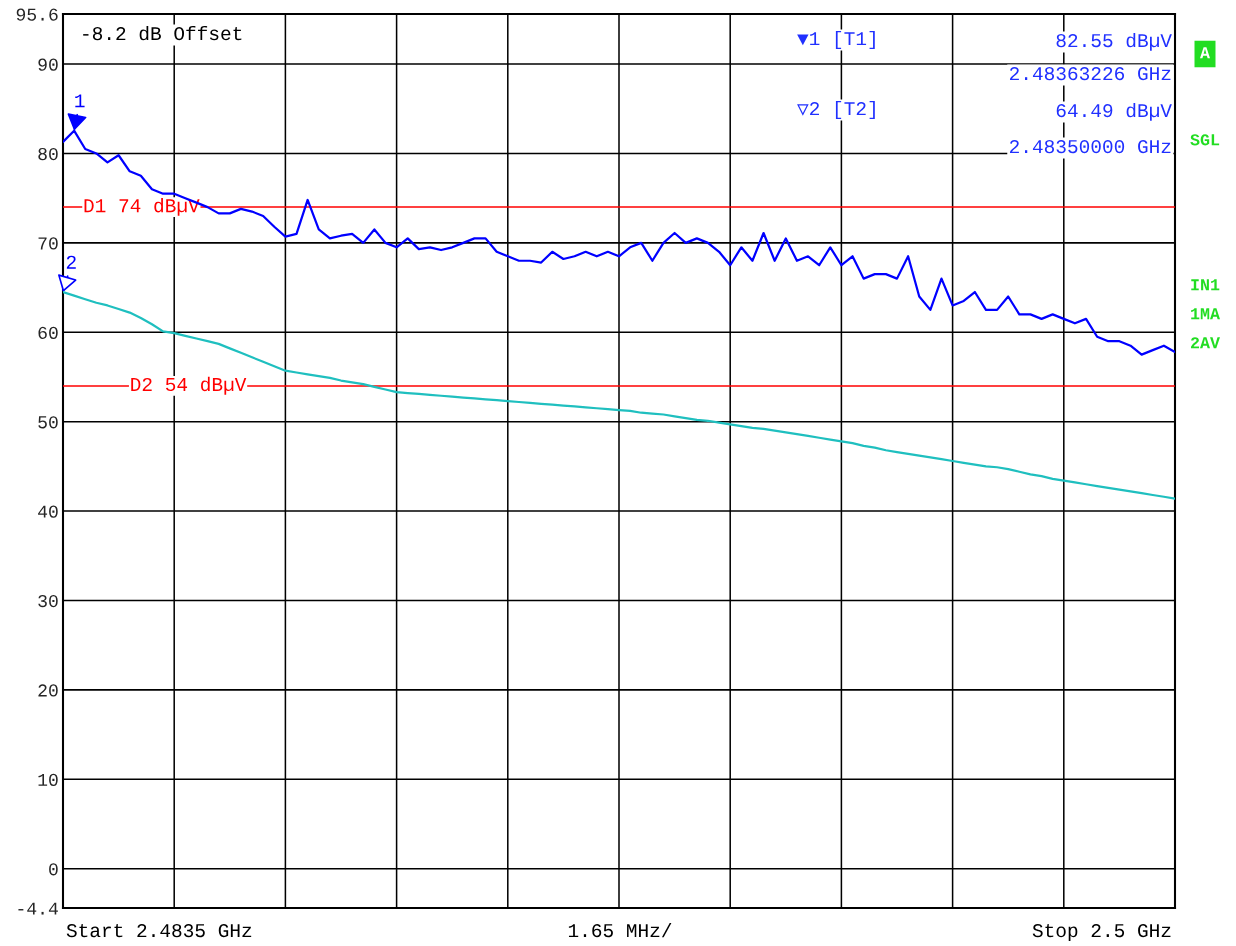  What do you see at coordinates (620, 930) in the screenshot?
I see `text: 1.65 MHz/` at bounding box center [620, 930].